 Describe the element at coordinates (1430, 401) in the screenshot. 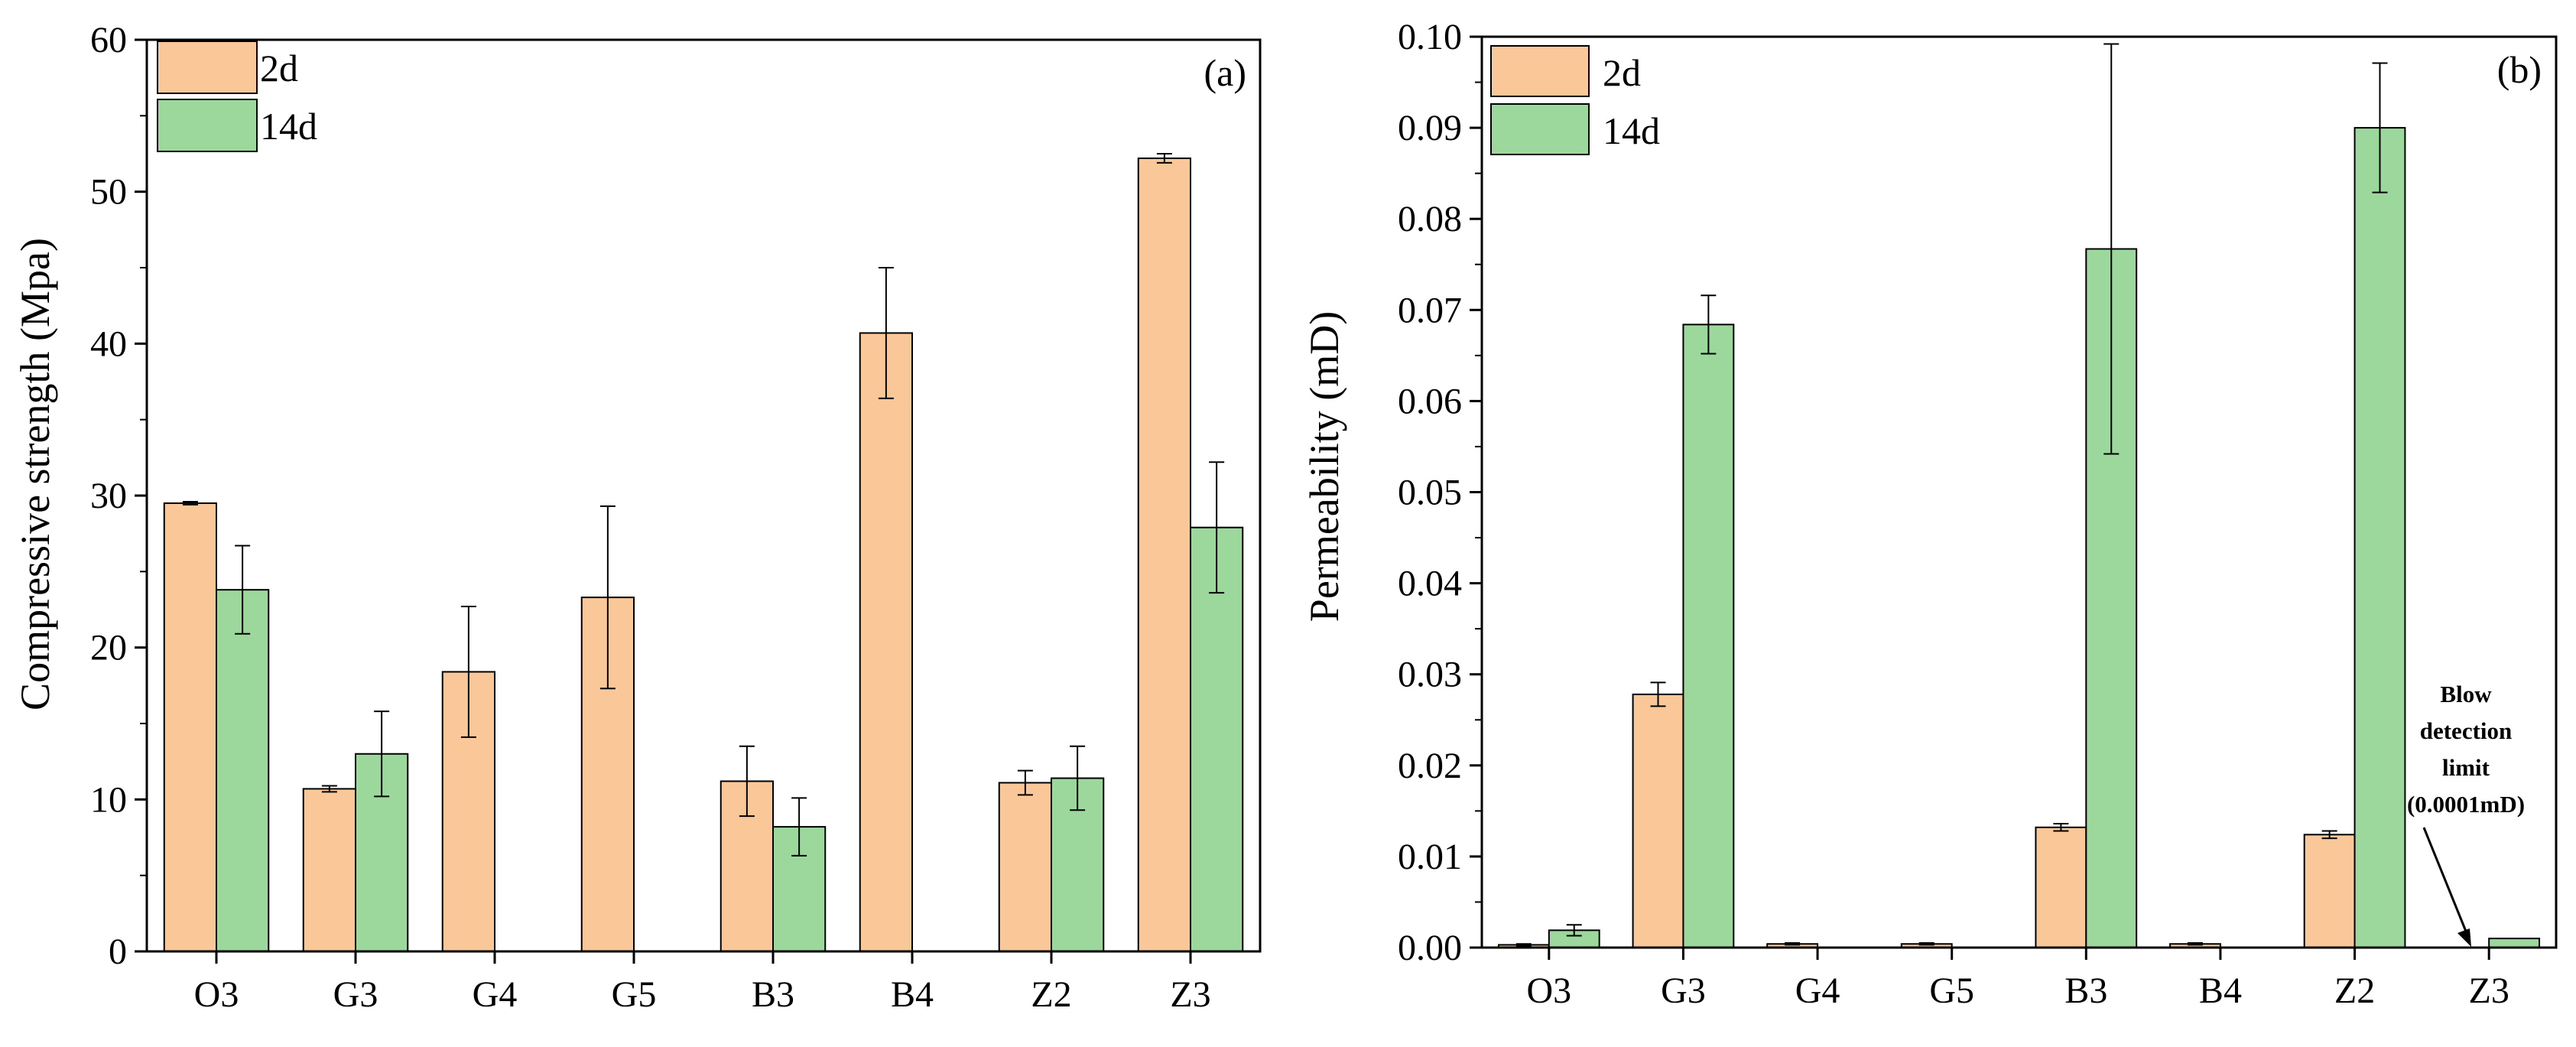

I see `y-tick-label: 0.06` at that location.